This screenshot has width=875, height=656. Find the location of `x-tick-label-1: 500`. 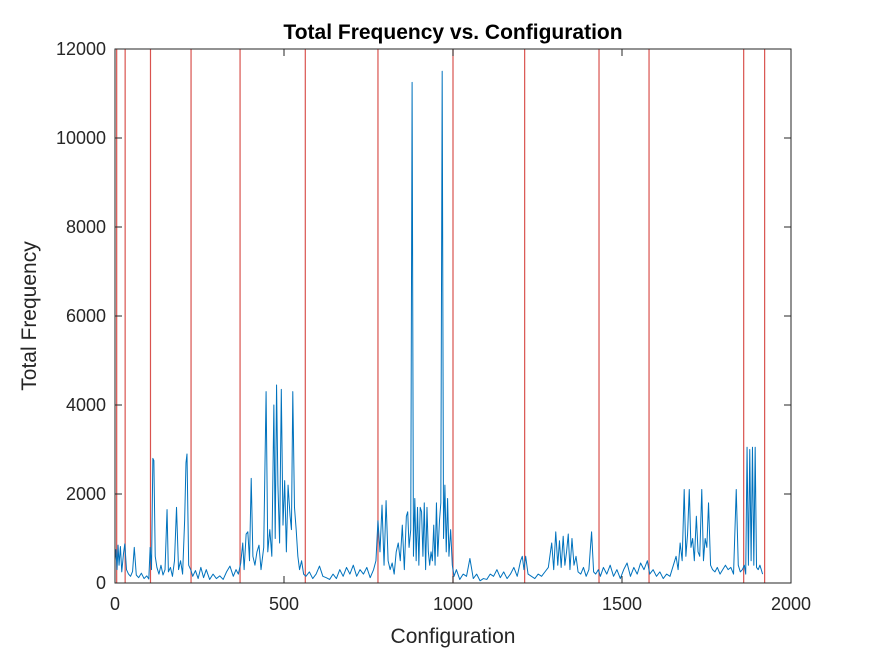

x-tick-label-1: 500 is located at coordinates (284, 604).